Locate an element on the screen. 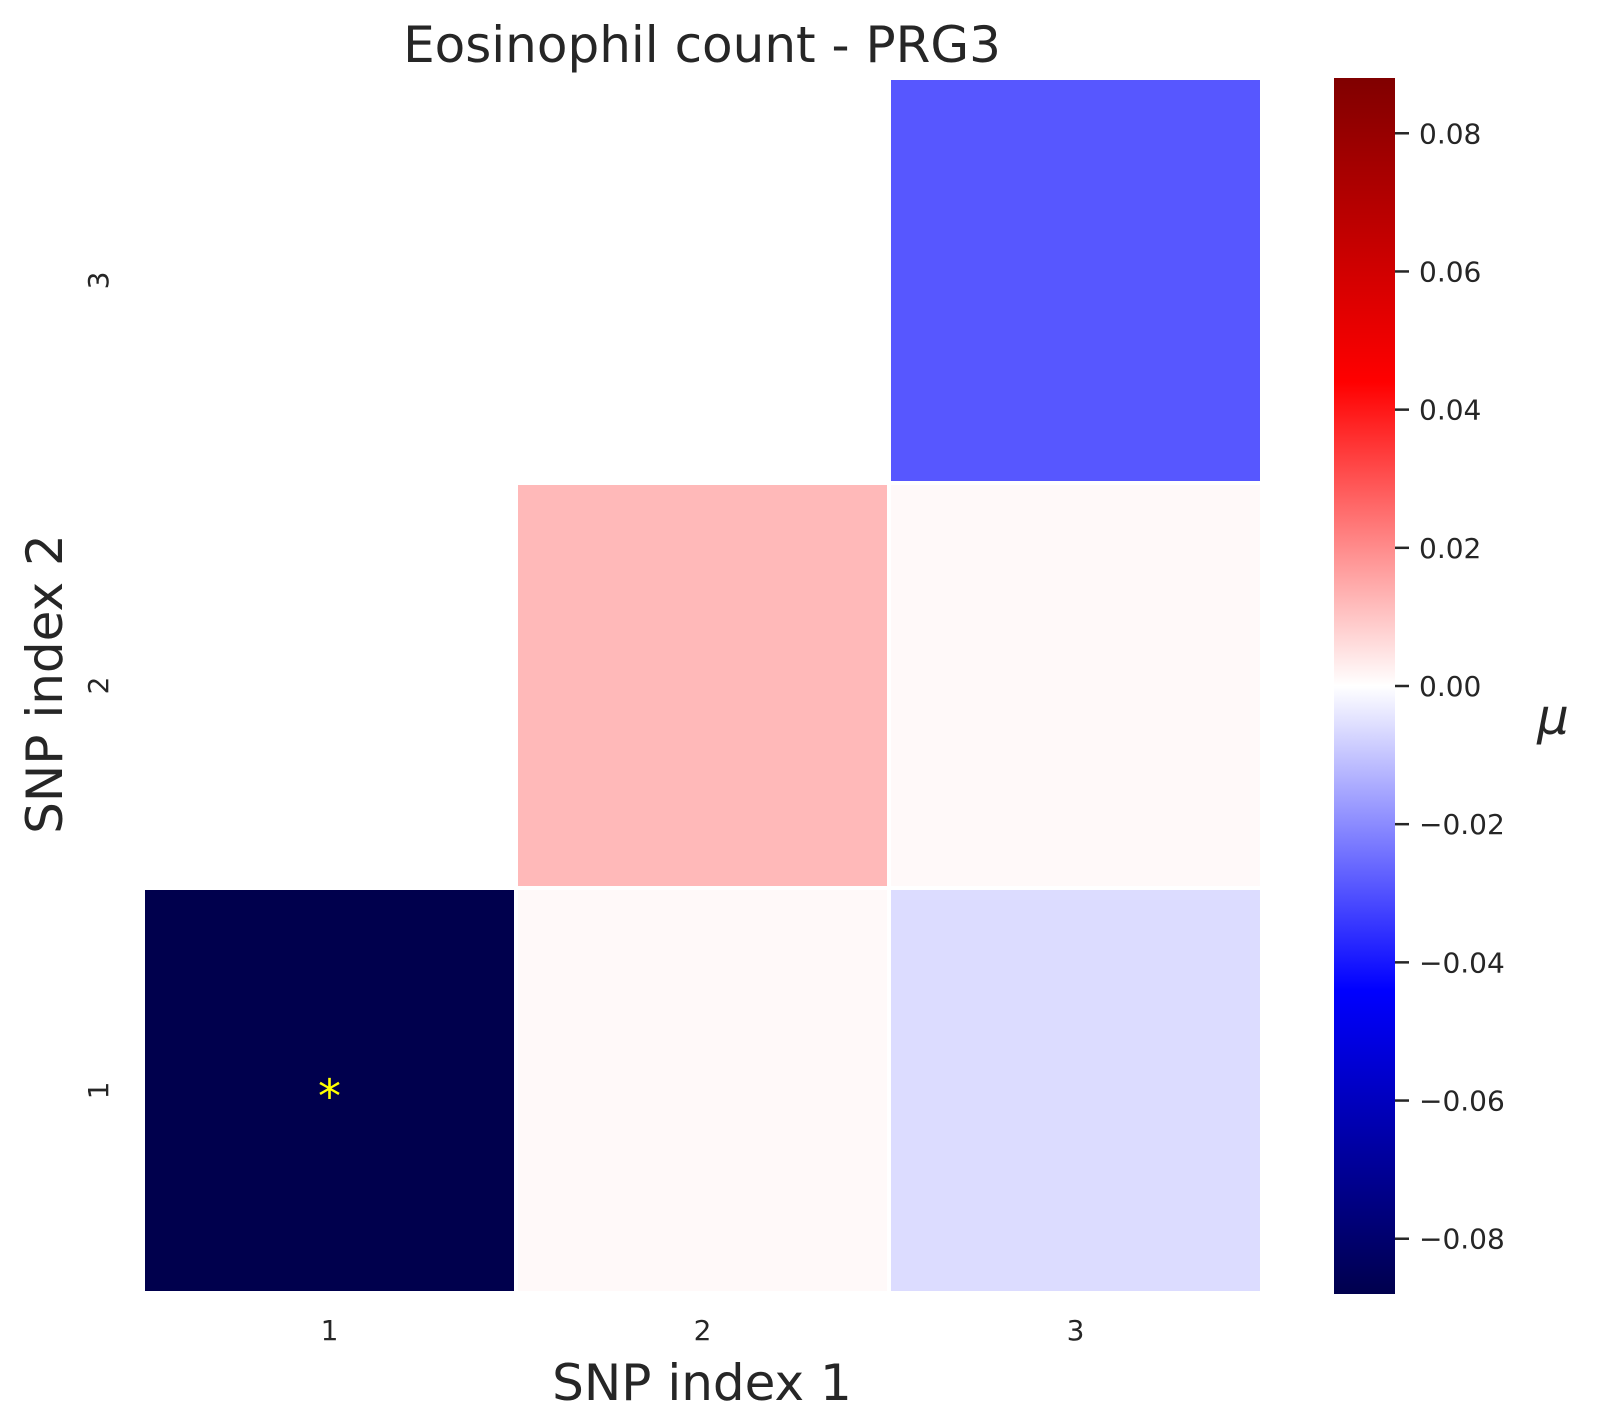  colorbar-tick-label: 0.00 is located at coordinates (1450, 686).